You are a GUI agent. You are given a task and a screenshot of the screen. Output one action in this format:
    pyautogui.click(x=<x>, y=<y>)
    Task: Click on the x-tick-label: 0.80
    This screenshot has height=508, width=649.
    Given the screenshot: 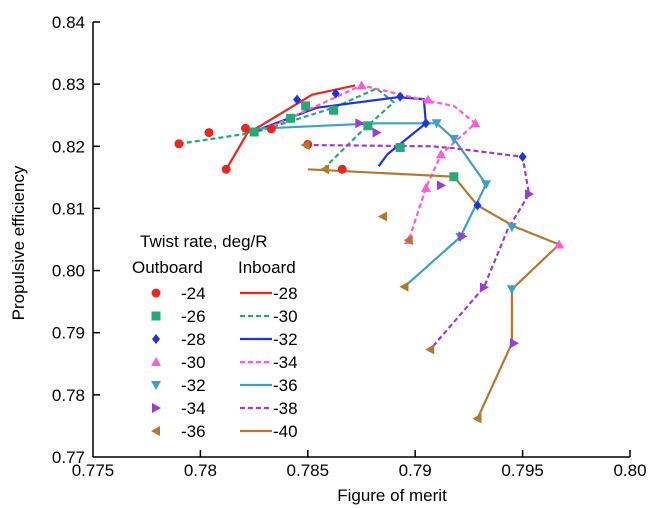 What is the action you would take?
    pyautogui.click(x=629, y=470)
    